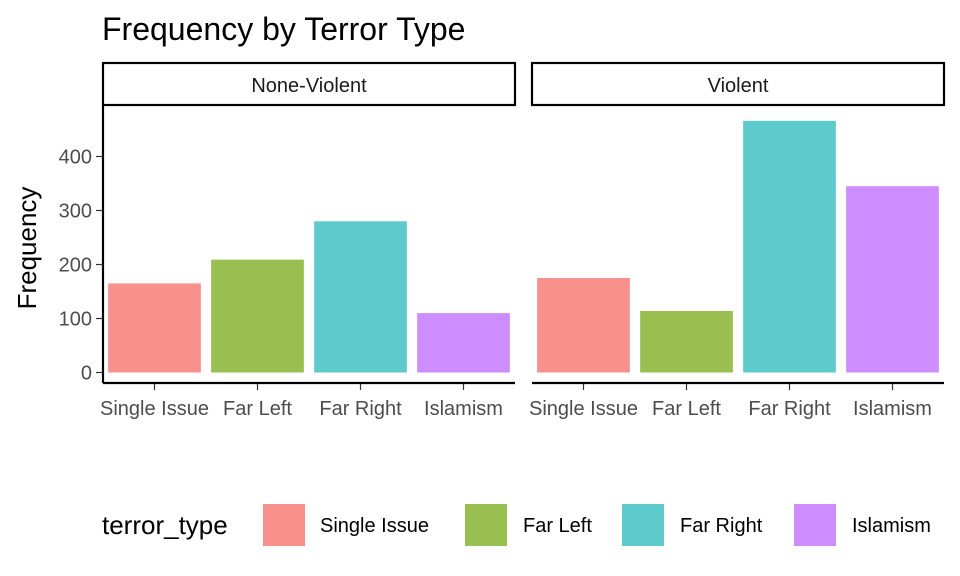 The image size is (960, 576). What do you see at coordinates (557, 526) in the screenshot?
I see `legend-label: Far Left` at bounding box center [557, 526].